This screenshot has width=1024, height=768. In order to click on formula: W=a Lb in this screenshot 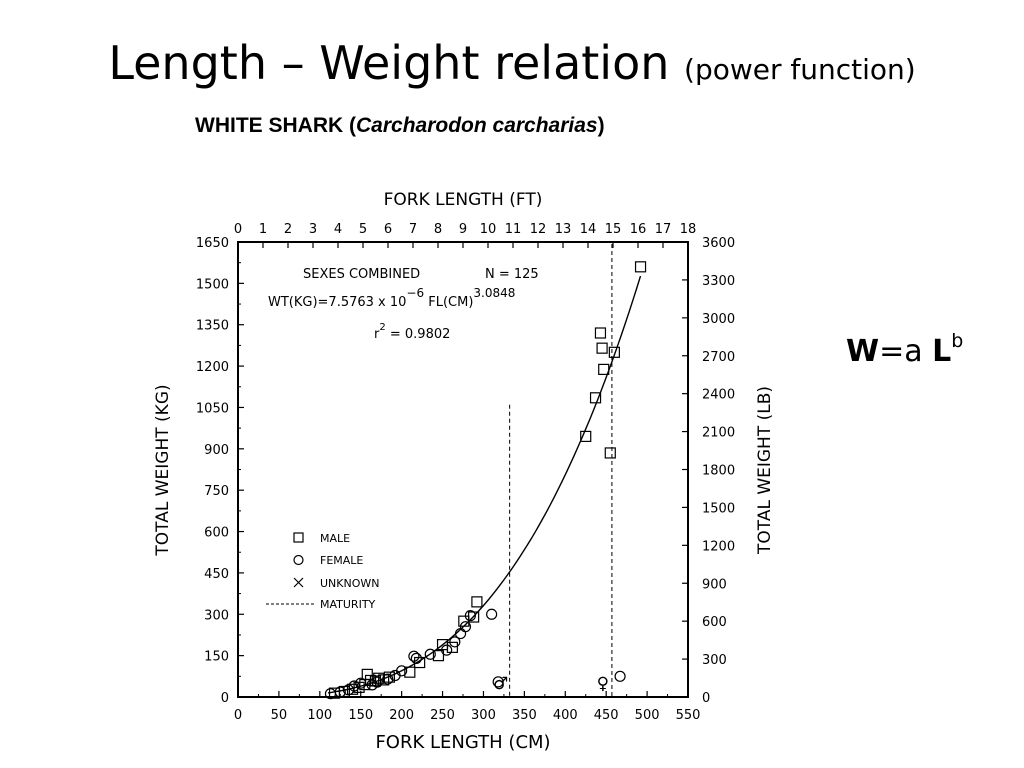, I will do `click(904, 349)`.